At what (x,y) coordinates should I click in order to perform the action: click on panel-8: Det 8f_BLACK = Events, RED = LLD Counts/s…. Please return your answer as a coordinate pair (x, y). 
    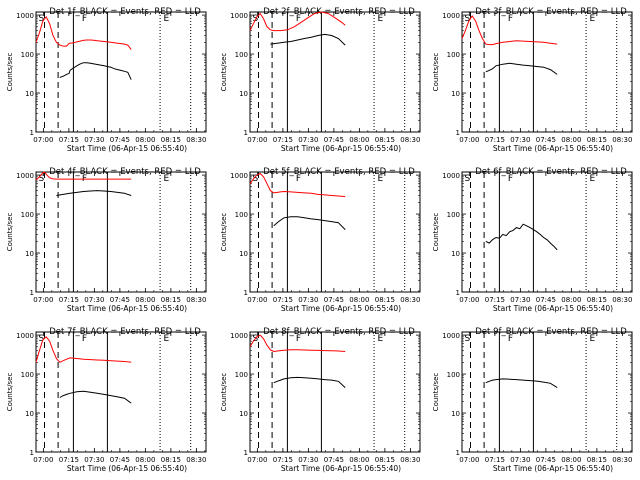
    Looking at the image, I should click on (320, 400).